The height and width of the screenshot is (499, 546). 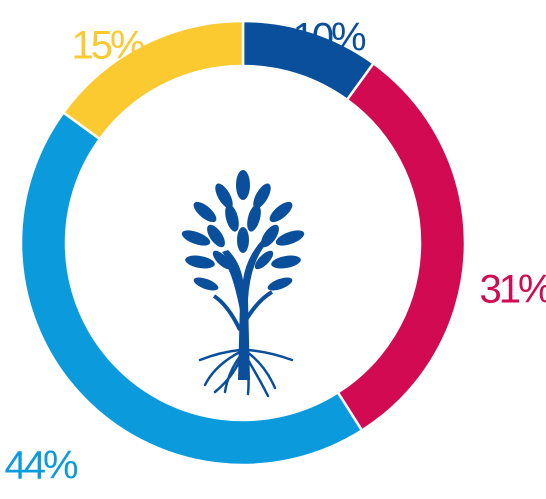 I want to click on value-label: 10%, so click(x=328, y=38).